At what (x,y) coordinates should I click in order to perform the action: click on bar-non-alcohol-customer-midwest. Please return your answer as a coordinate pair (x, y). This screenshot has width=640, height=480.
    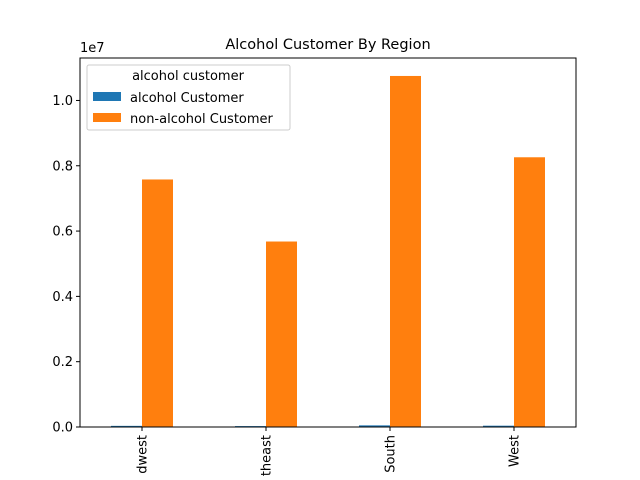
    Looking at the image, I should click on (157, 303).